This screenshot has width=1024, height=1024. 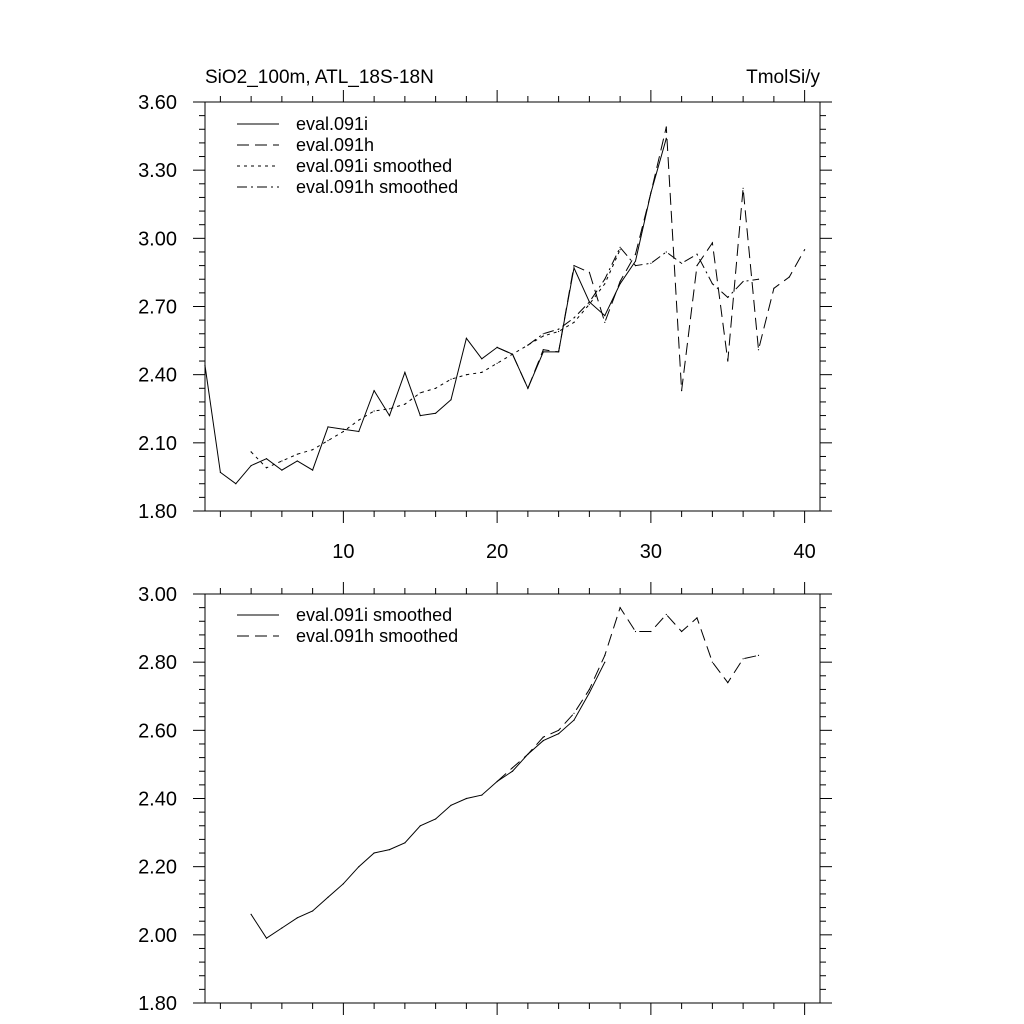 I want to click on x-tick-label: 40, so click(x=805, y=552).